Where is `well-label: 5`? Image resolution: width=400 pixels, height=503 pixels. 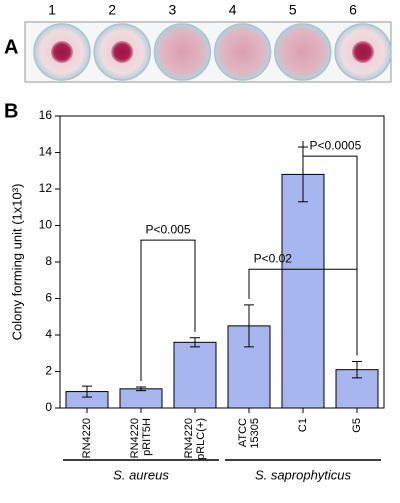 well-label: 5 is located at coordinates (293, 10).